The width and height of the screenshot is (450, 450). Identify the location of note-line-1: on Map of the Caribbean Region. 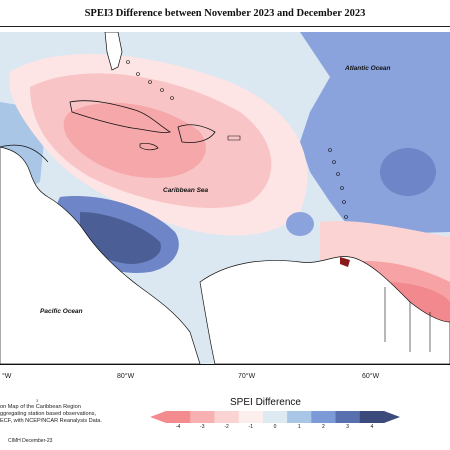
(40, 407).